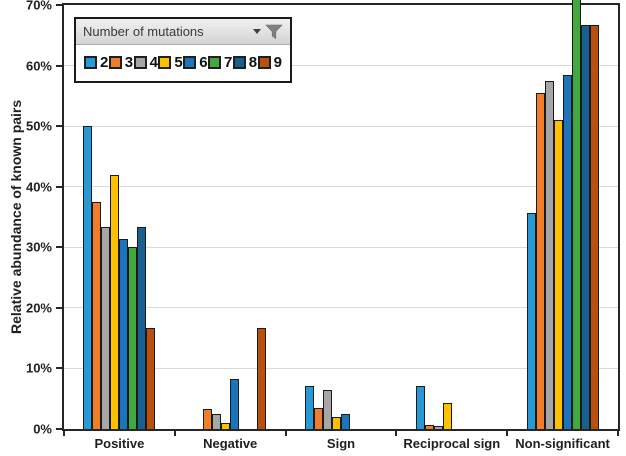  Describe the element at coordinates (452, 443) in the screenshot. I see `x-tick-label-reciprocal-sign: Reciprocal sign` at that location.